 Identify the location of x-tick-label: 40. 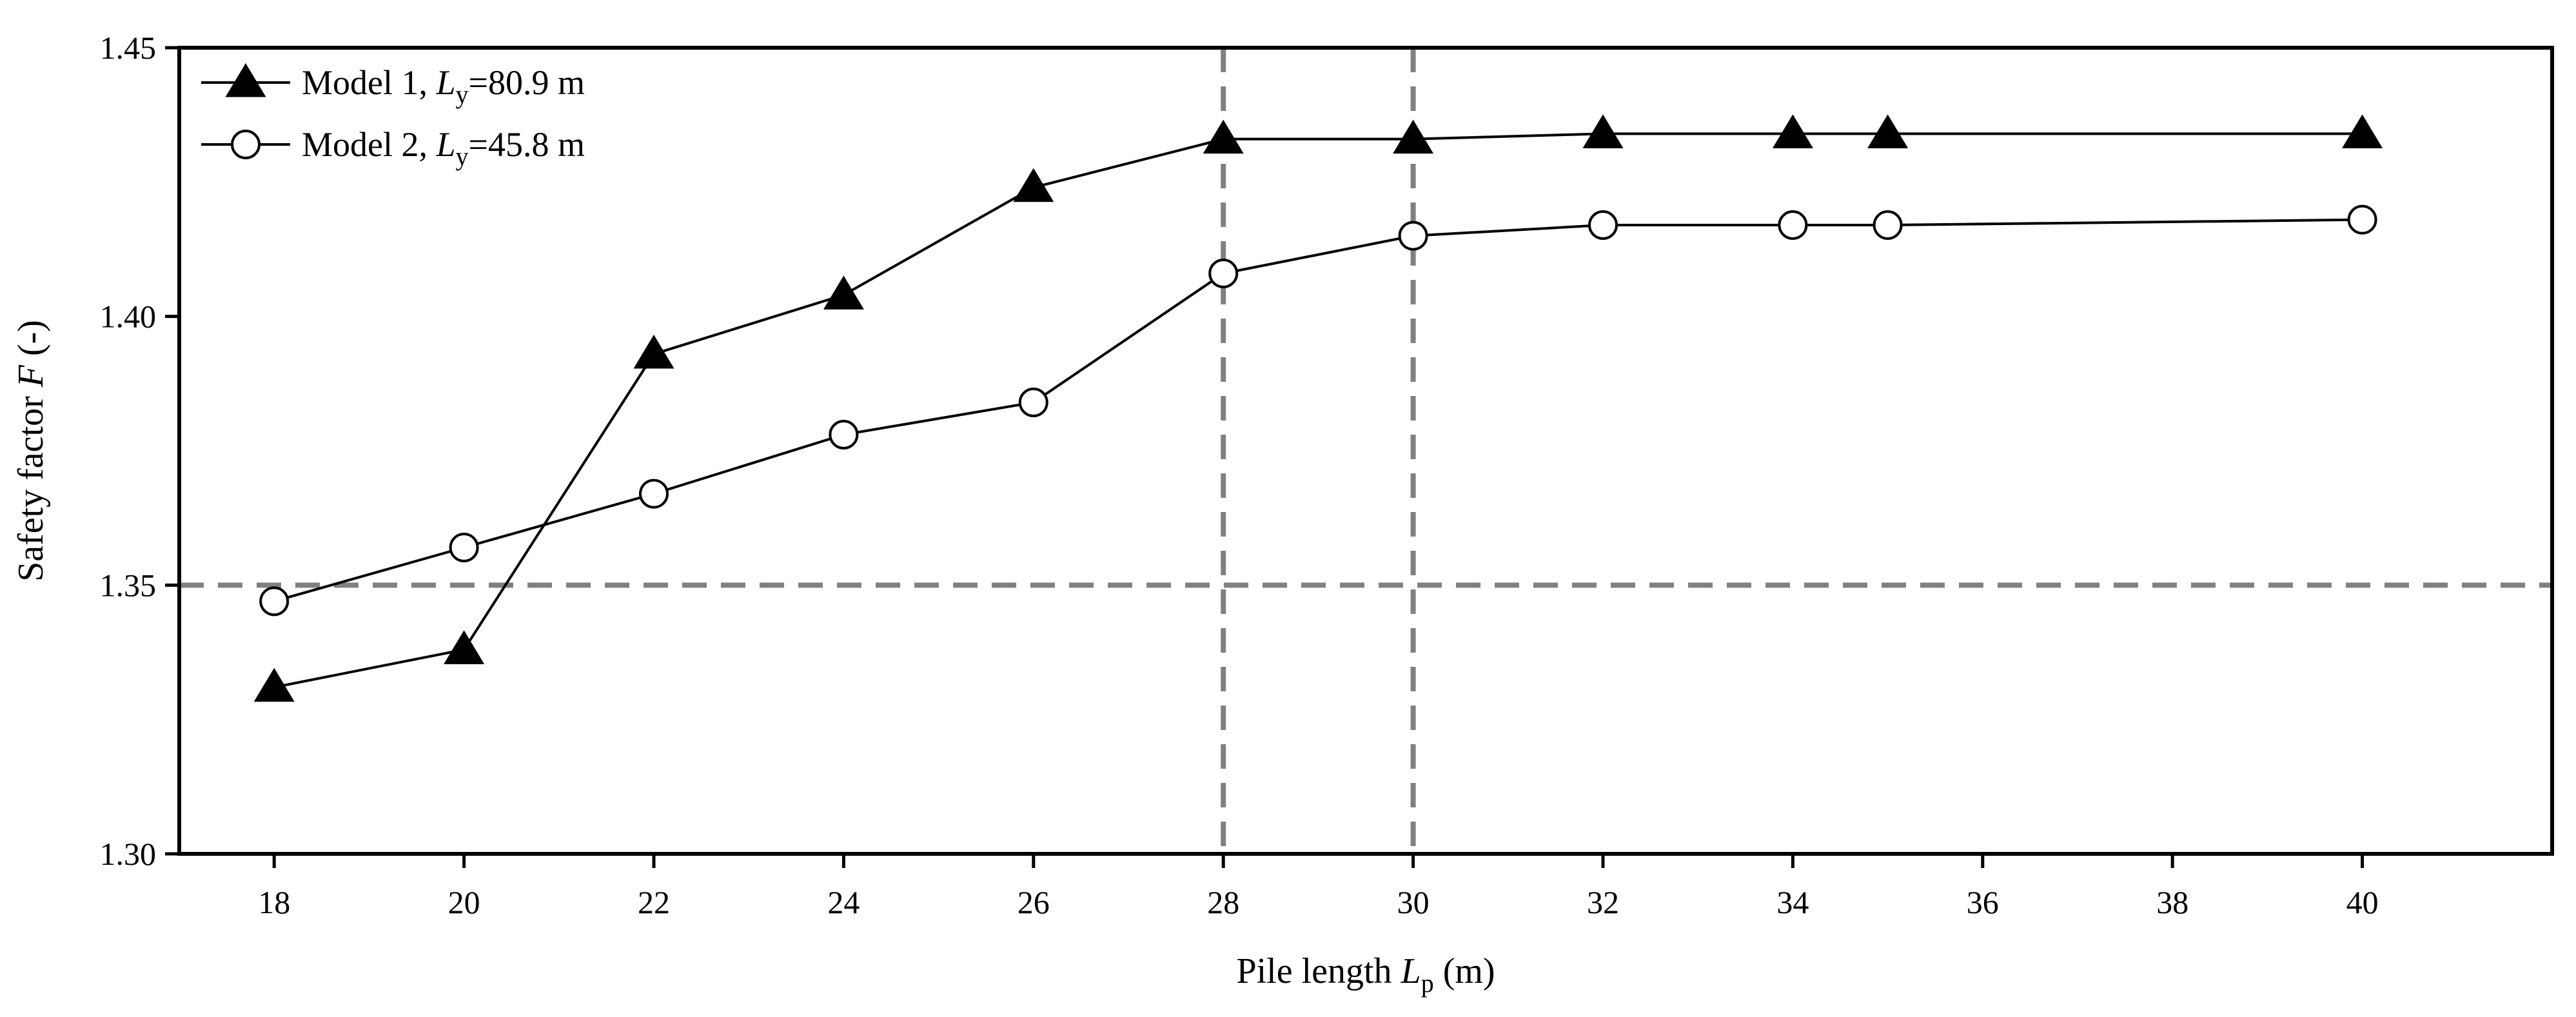
(2362, 902).